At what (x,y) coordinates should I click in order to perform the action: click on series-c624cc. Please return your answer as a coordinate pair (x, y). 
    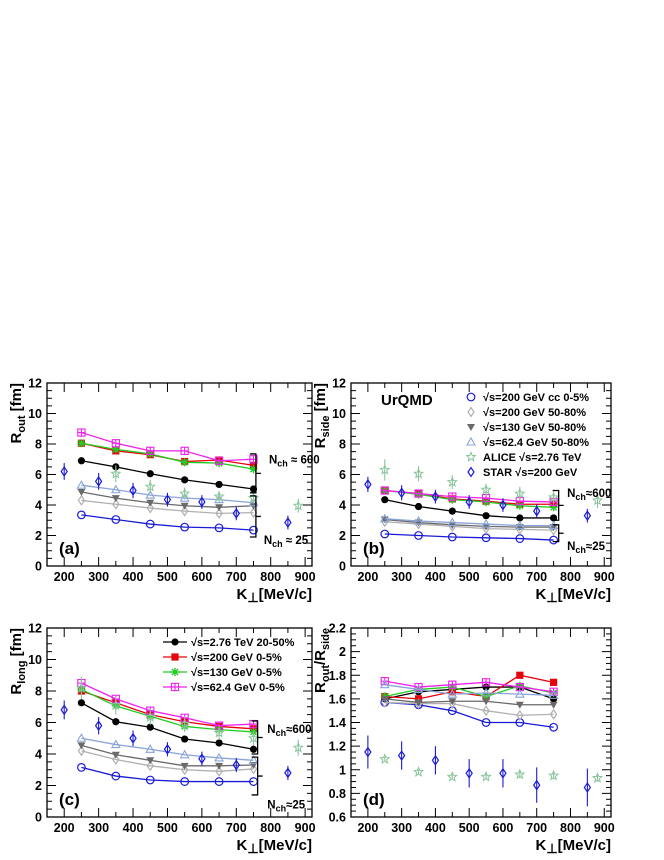
    Looking at the image, I should click on (469, 686).